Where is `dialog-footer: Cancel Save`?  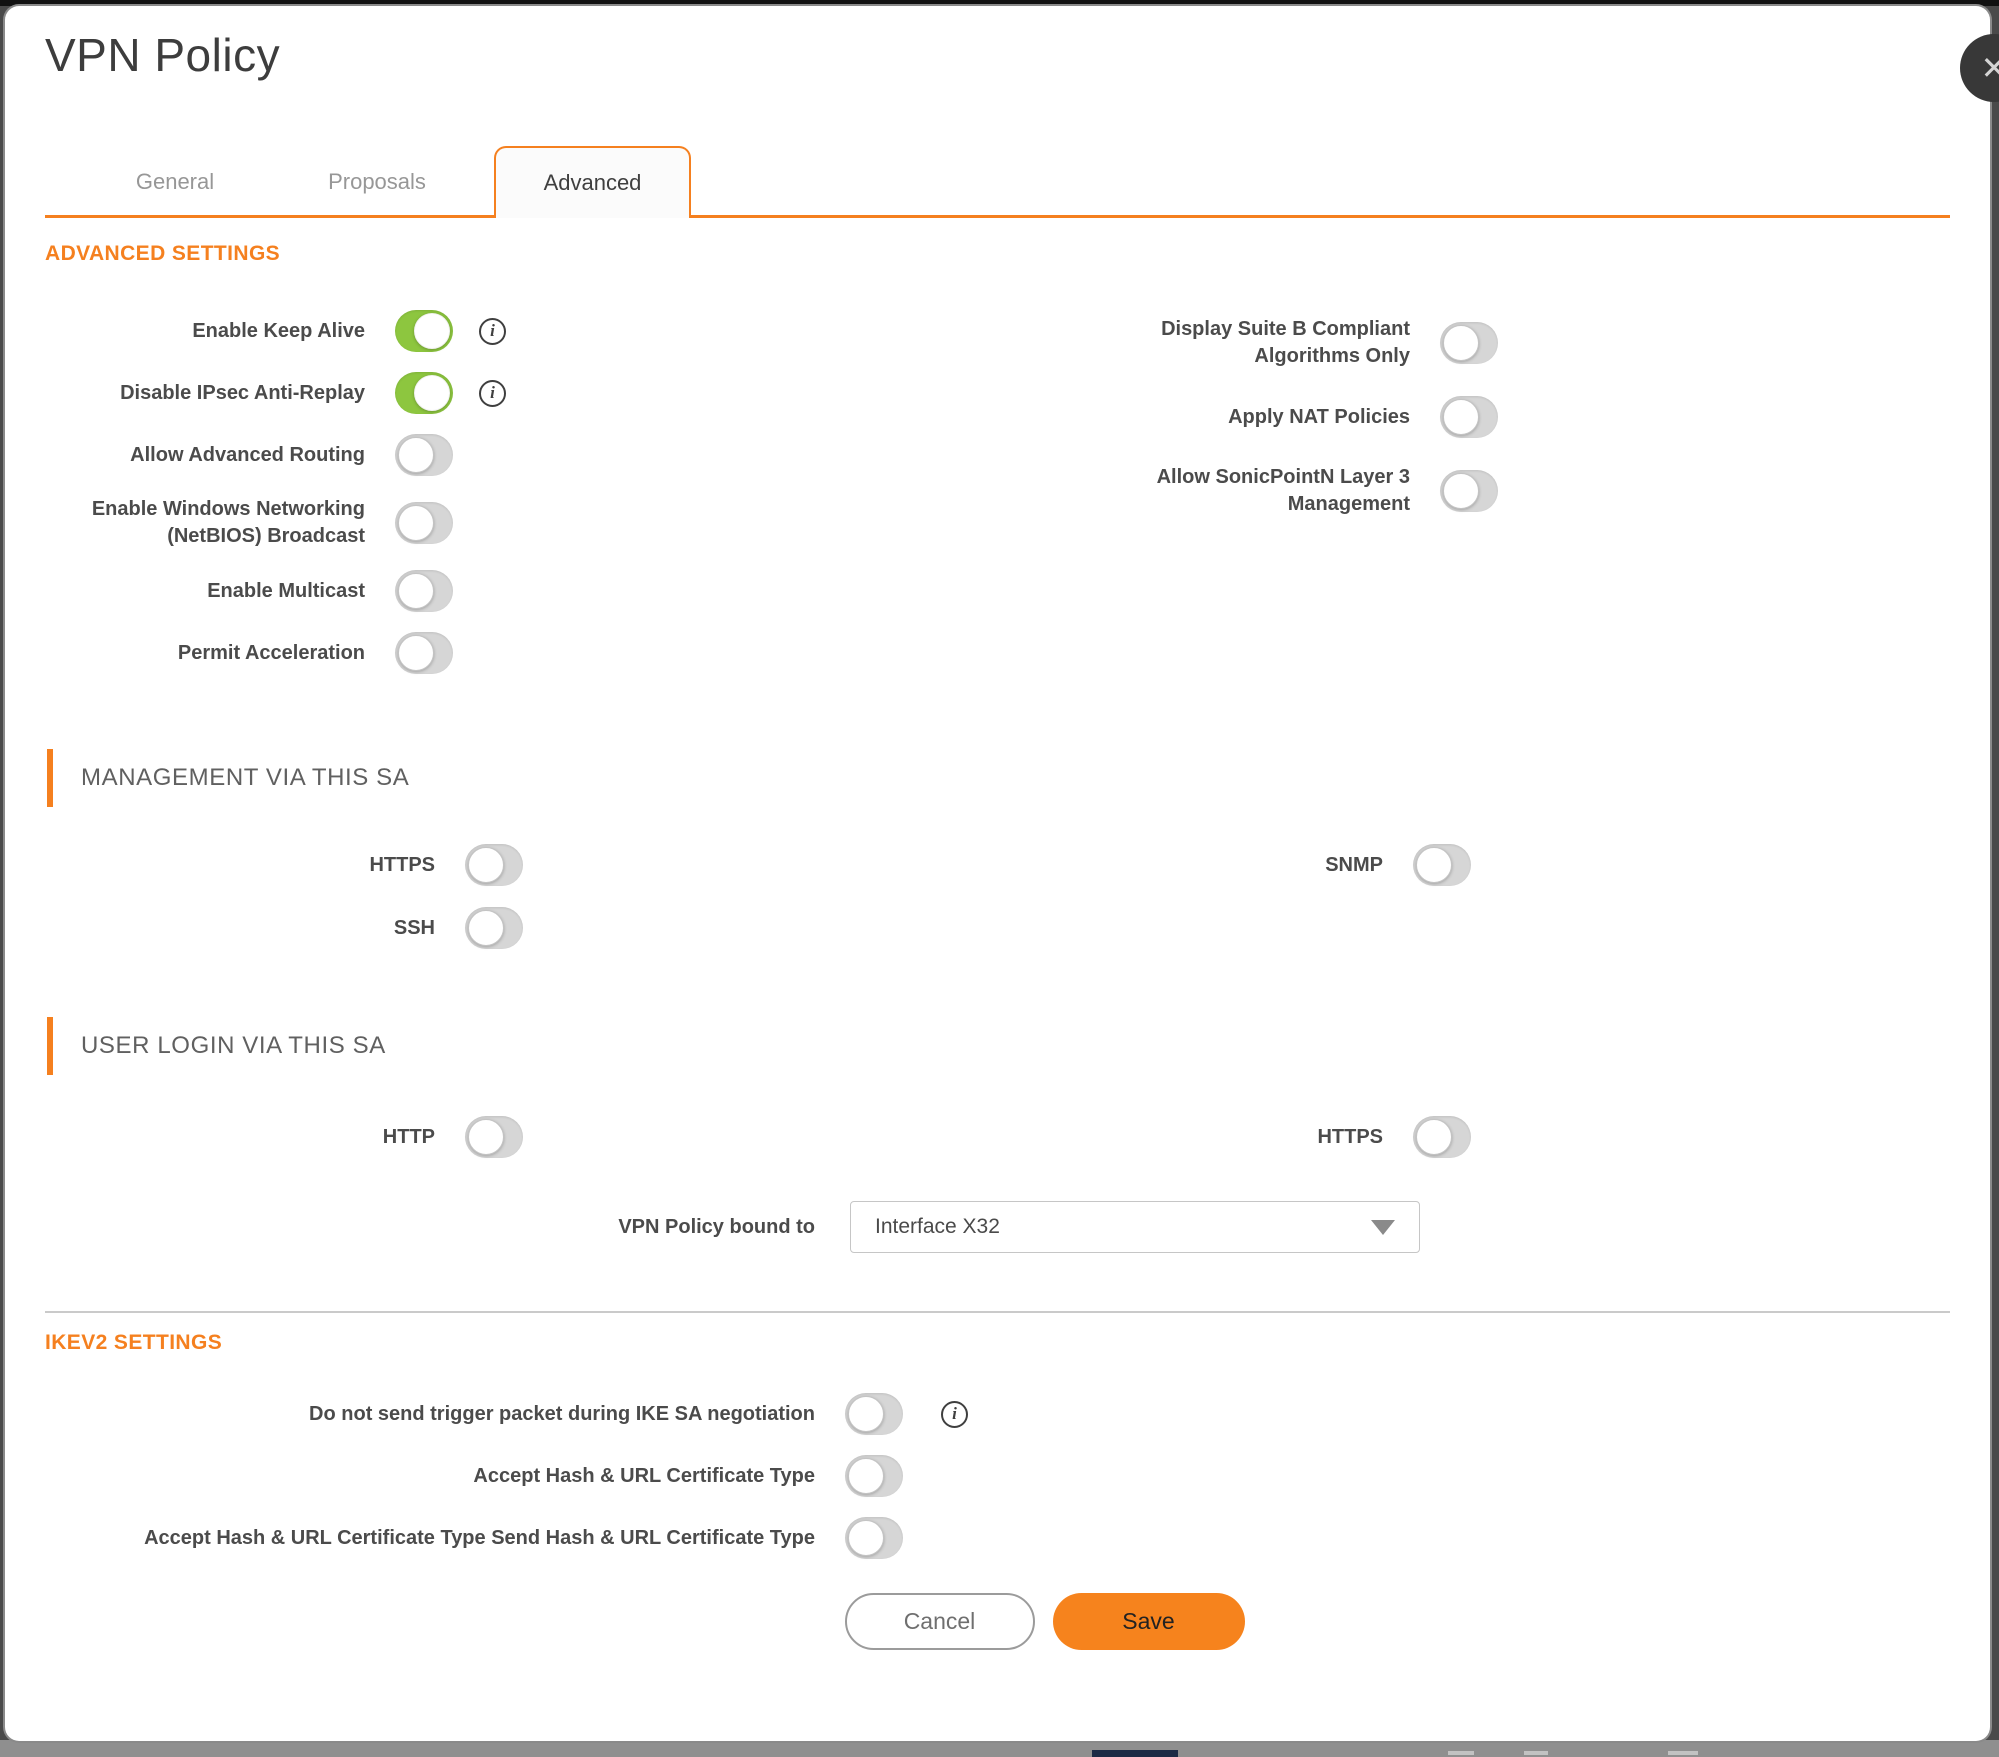 dialog-footer: Cancel Save is located at coordinates (1044, 1621).